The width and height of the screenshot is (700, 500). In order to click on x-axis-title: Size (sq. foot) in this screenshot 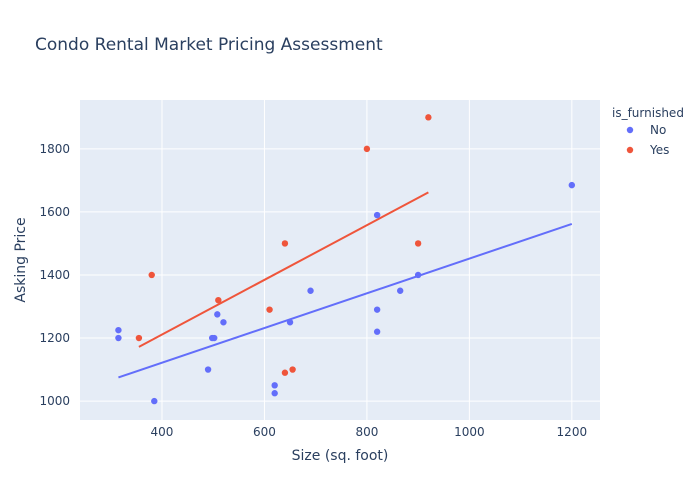, I will do `click(340, 456)`.